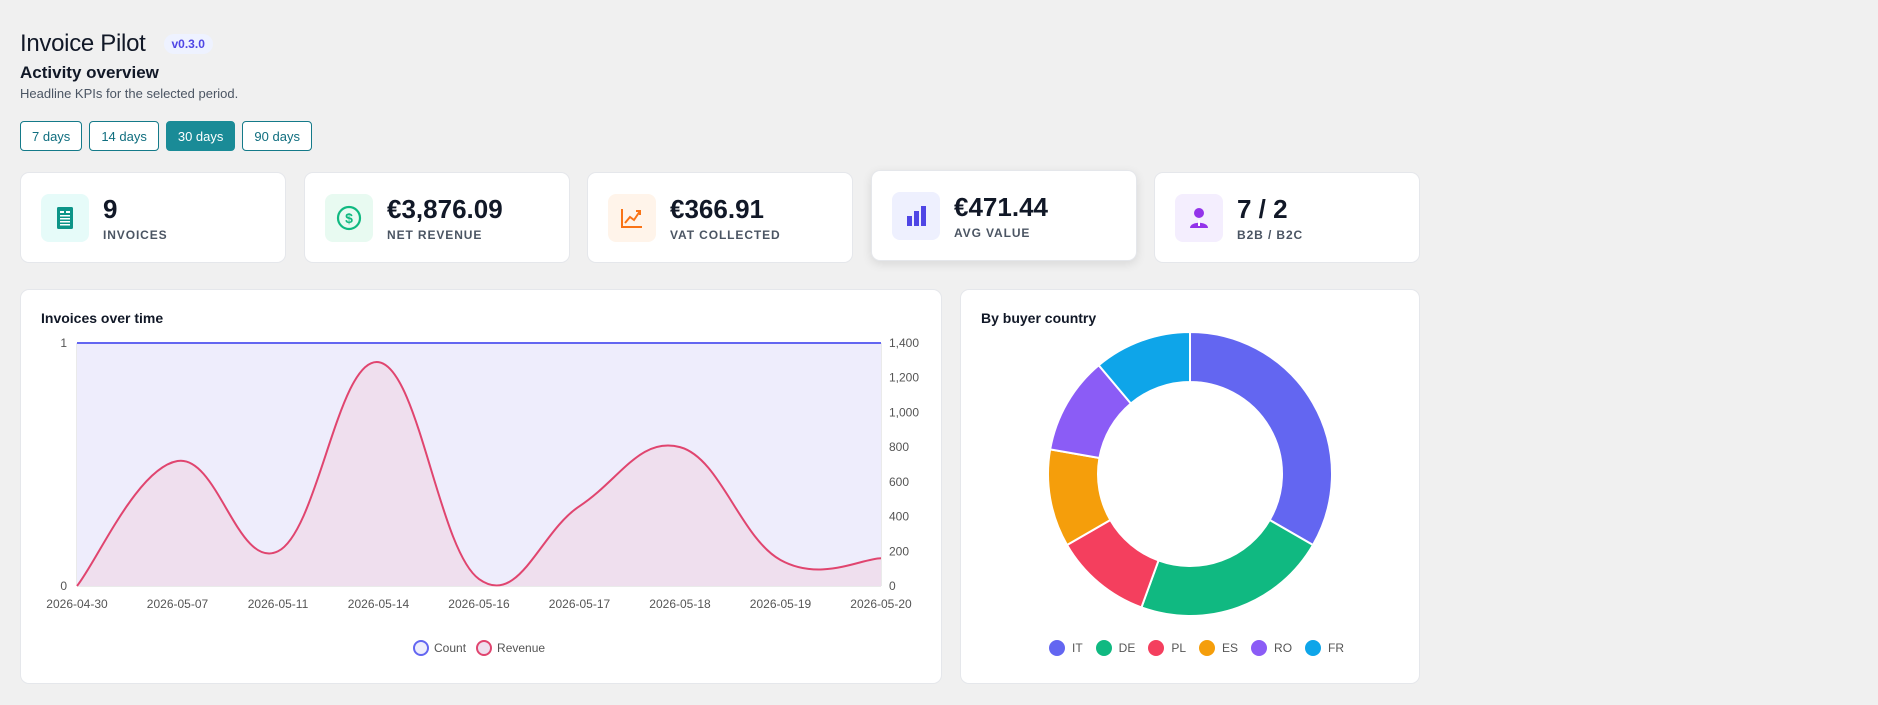 The image size is (1878, 705). Describe the element at coordinates (135, 234) in the screenshot. I see `kpi-label: INVOICES` at that location.